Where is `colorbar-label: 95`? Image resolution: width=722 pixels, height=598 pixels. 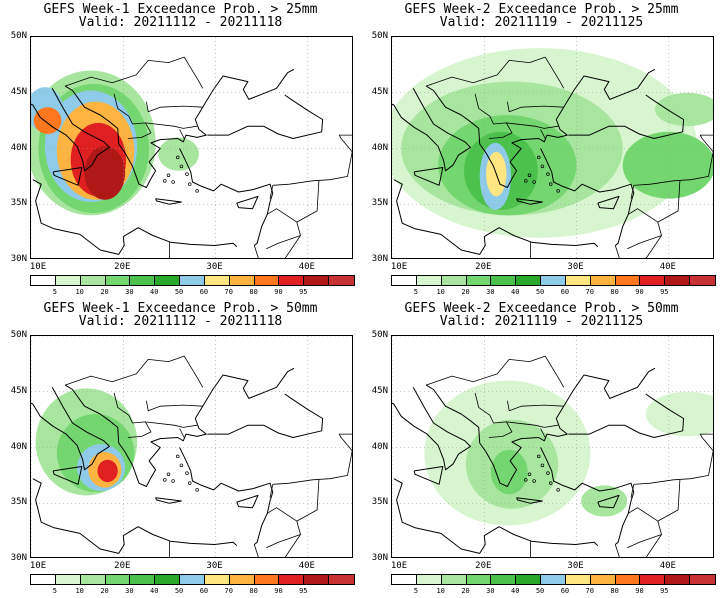 colorbar-label: 95 is located at coordinates (303, 292).